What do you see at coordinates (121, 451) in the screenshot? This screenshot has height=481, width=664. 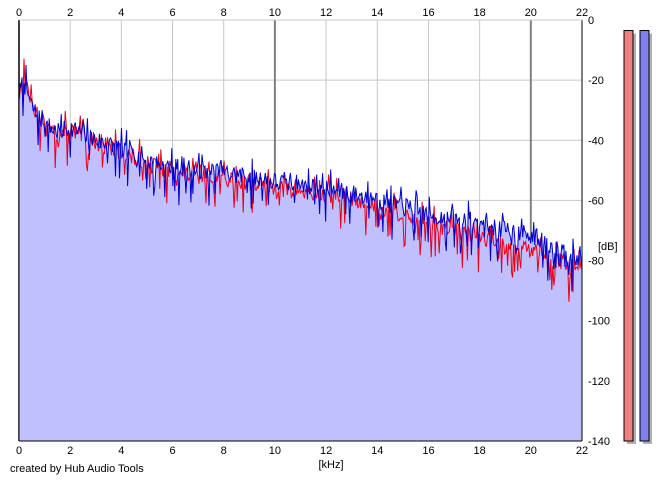 I see `x-tick-label-bottom: 4` at bounding box center [121, 451].